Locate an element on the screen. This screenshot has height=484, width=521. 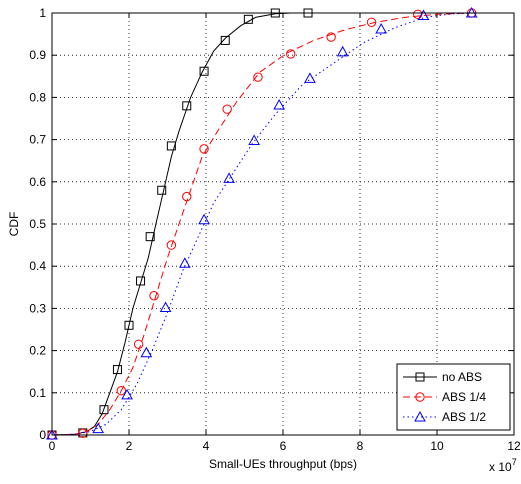
x-tick-label: 0 is located at coordinates (52, 446).